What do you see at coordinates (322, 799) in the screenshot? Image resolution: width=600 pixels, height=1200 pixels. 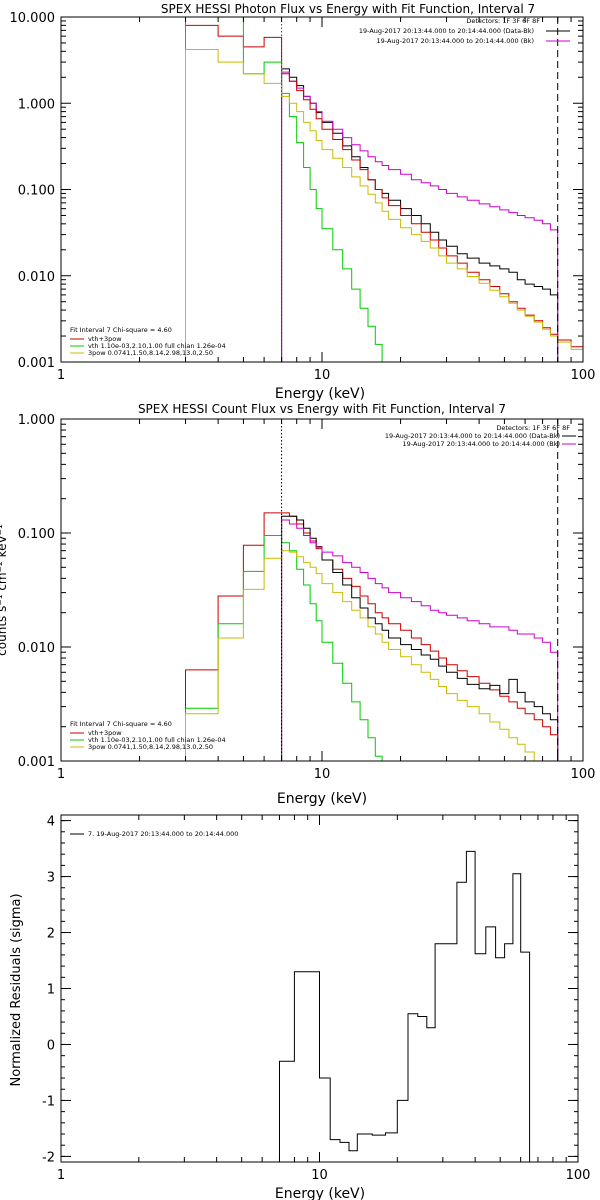 I see `count-flux-x-axis-label: Energy (keV)` at bounding box center [322, 799].